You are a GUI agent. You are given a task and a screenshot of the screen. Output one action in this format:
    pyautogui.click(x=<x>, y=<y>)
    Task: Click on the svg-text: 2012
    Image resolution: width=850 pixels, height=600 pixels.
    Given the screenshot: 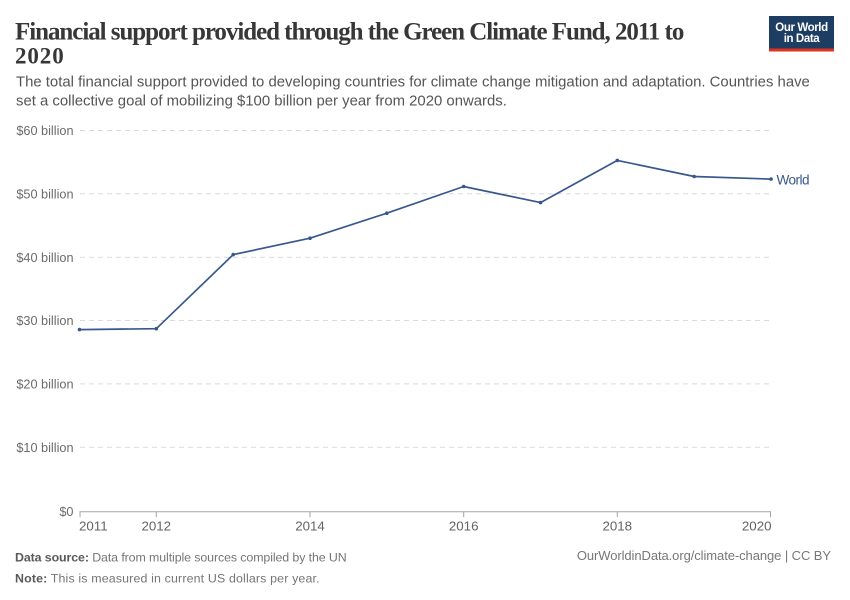 What is the action you would take?
    pyautogui.click(x=157, y=525)
    